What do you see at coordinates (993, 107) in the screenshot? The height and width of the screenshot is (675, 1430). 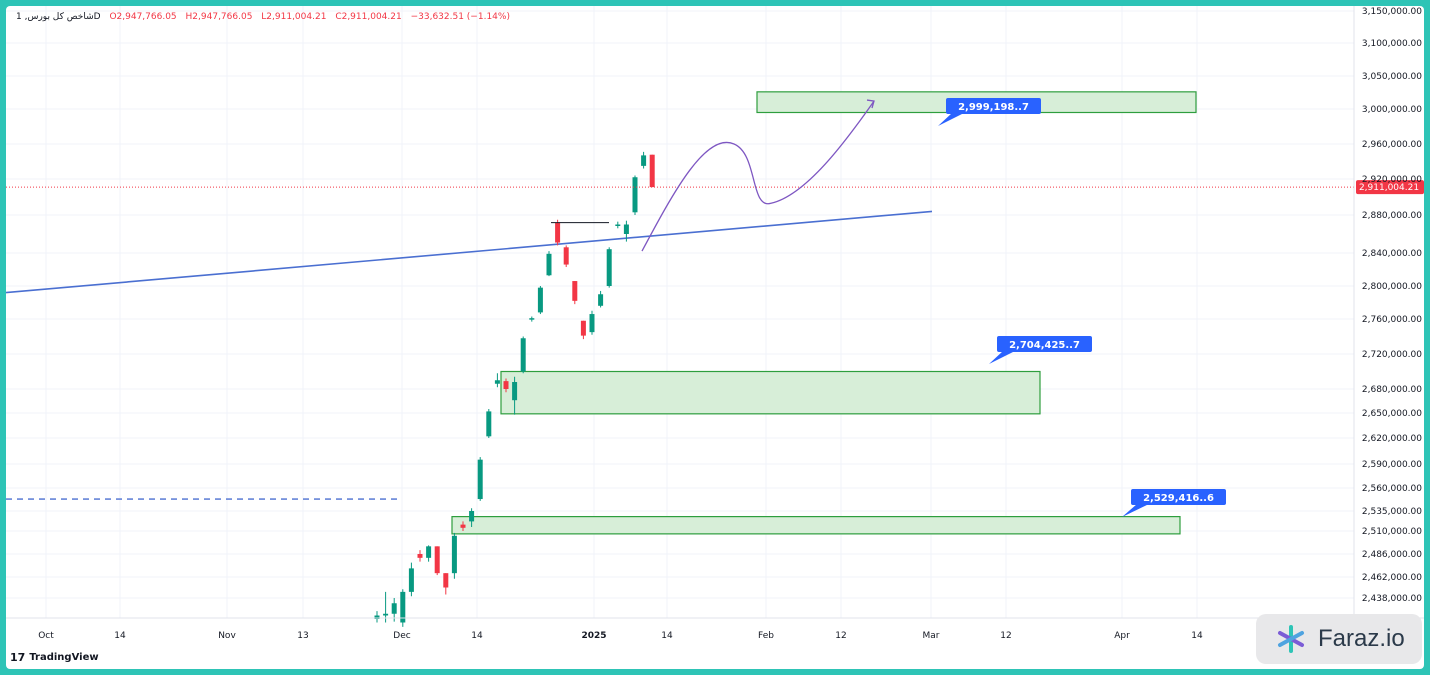 I see `callout-label: 2,999,198..7` at bounding box center [993, 107].